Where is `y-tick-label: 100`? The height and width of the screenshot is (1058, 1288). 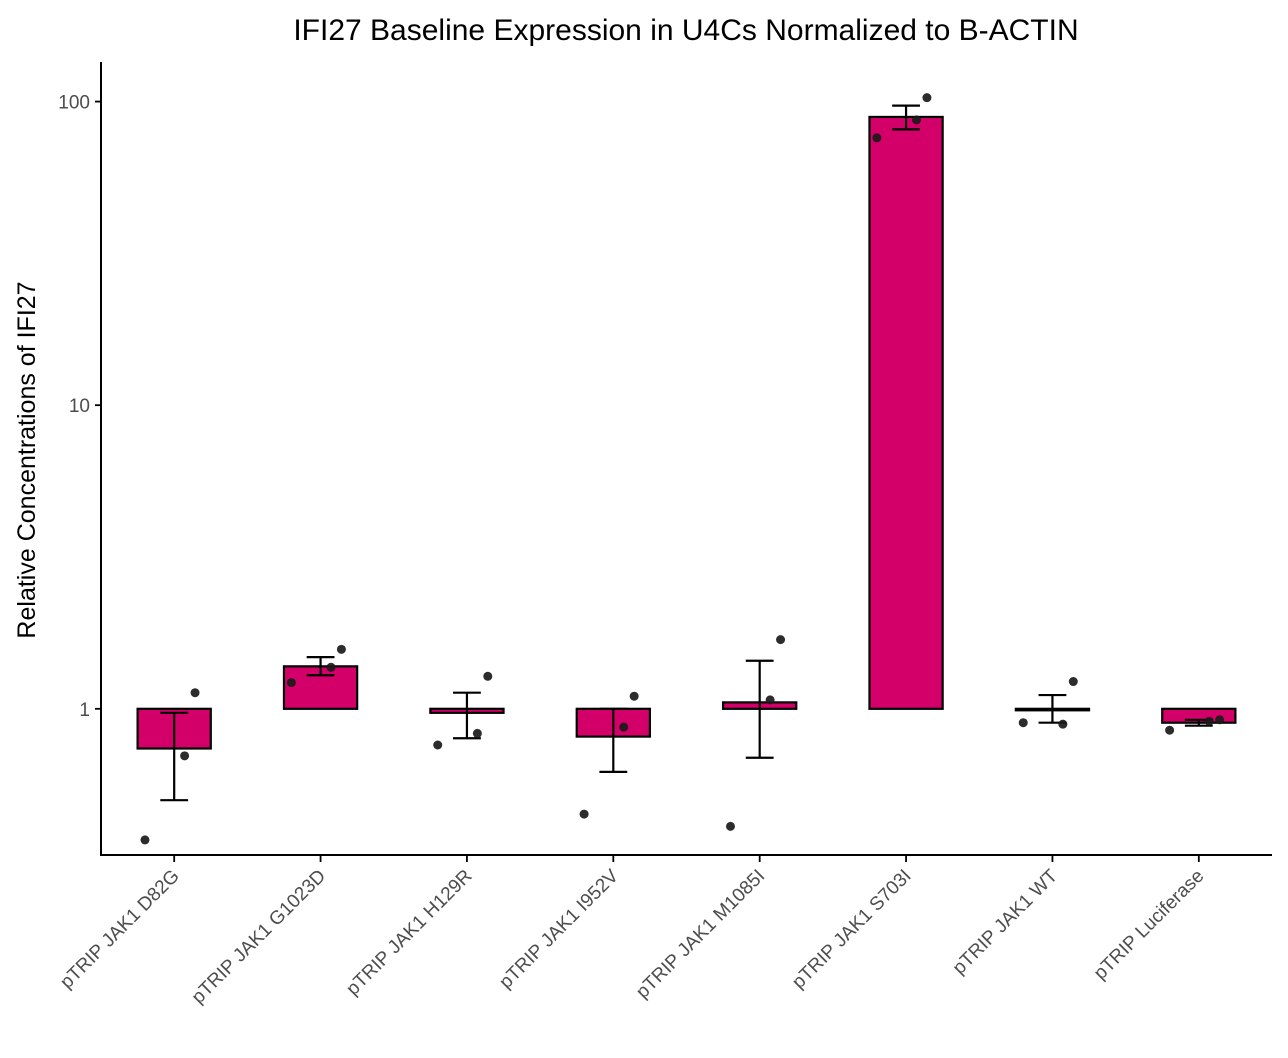
y-tick-label: 100 is located at coordinates (74, 103).